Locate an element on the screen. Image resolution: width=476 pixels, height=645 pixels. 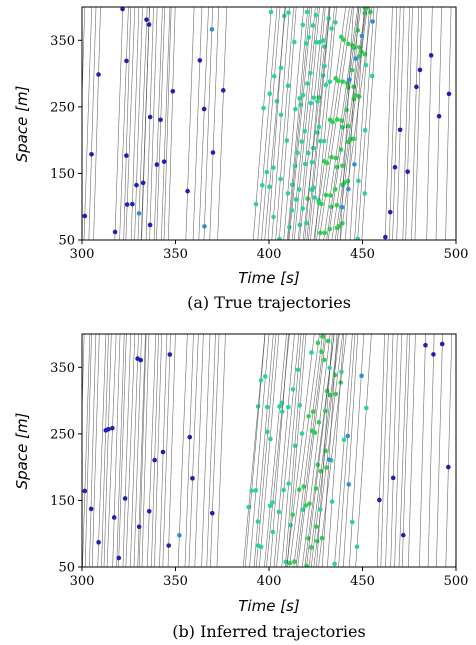
x-axis-title-true: Time [s] is located at coordinates (269, 278).